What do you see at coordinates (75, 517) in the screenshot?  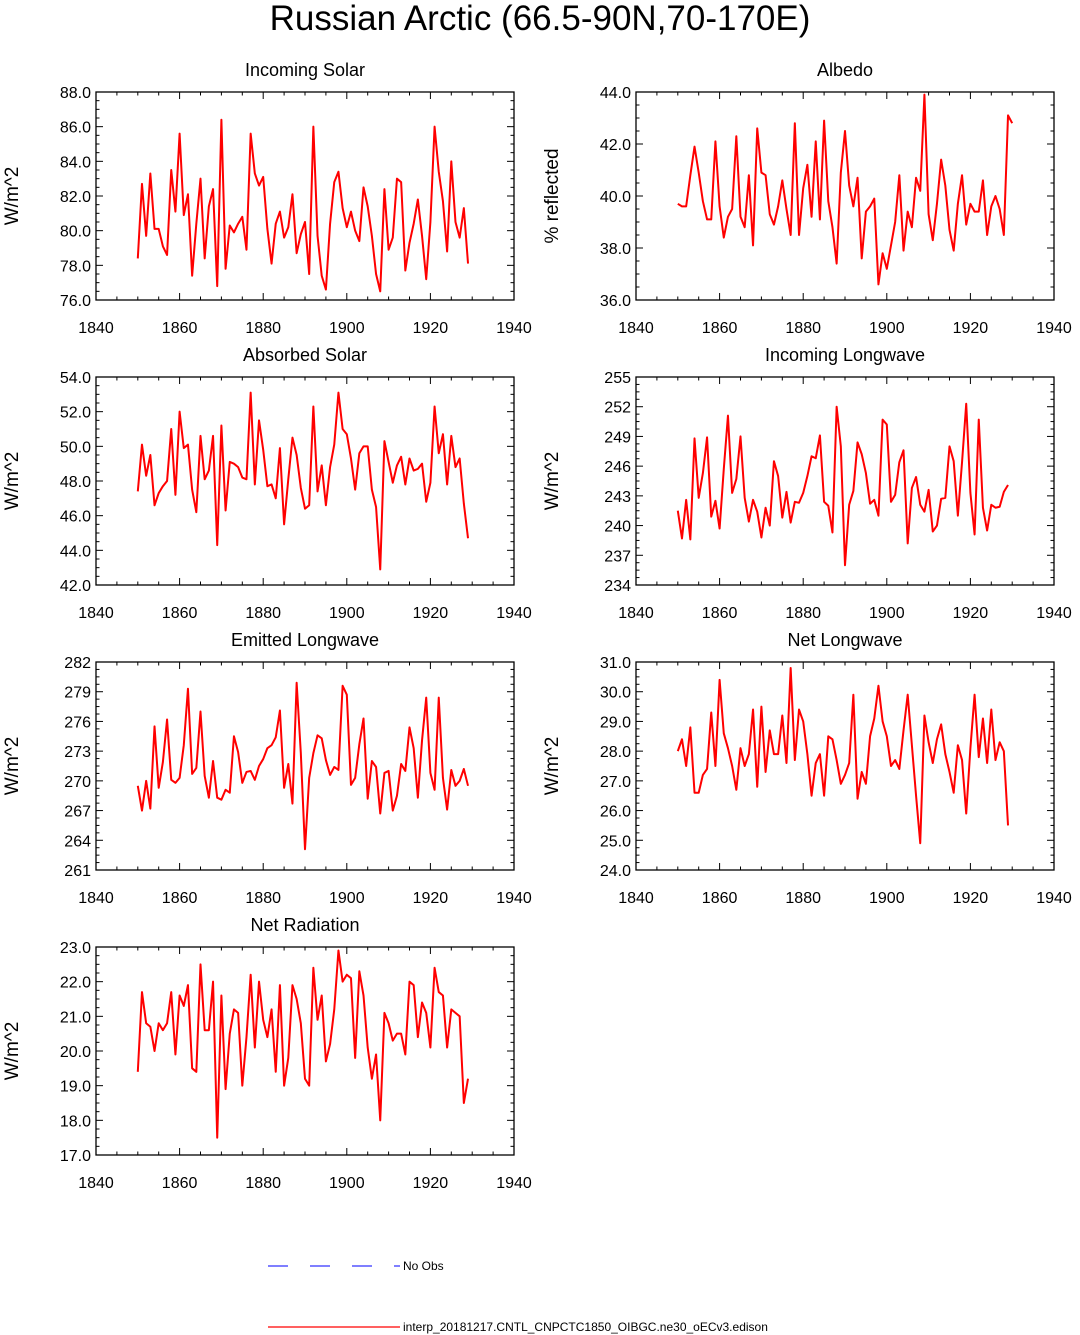 I see `y-tick-label: 46.0` at bounding box center [75, 517].